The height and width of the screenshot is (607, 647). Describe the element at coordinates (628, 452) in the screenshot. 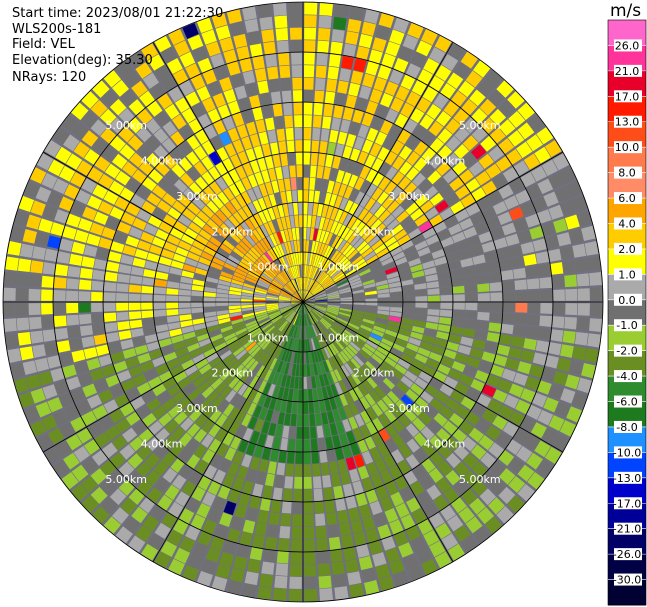

I see `colorbar-tick-box` at that location.